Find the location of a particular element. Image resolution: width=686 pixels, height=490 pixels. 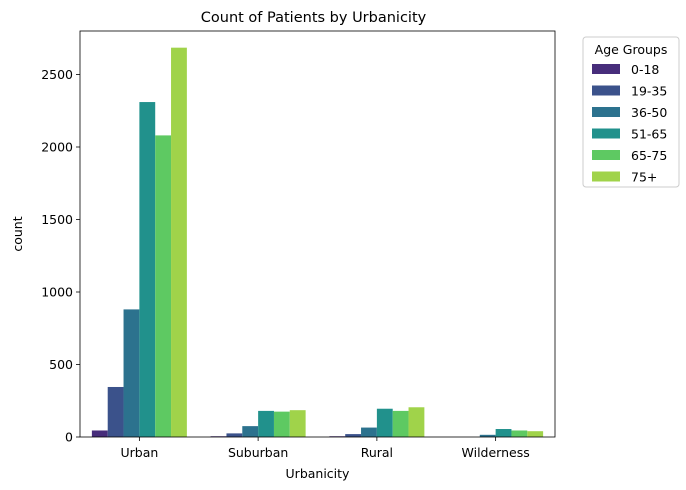

x-tick-label: Suburban is located at coordinates (258, 452).